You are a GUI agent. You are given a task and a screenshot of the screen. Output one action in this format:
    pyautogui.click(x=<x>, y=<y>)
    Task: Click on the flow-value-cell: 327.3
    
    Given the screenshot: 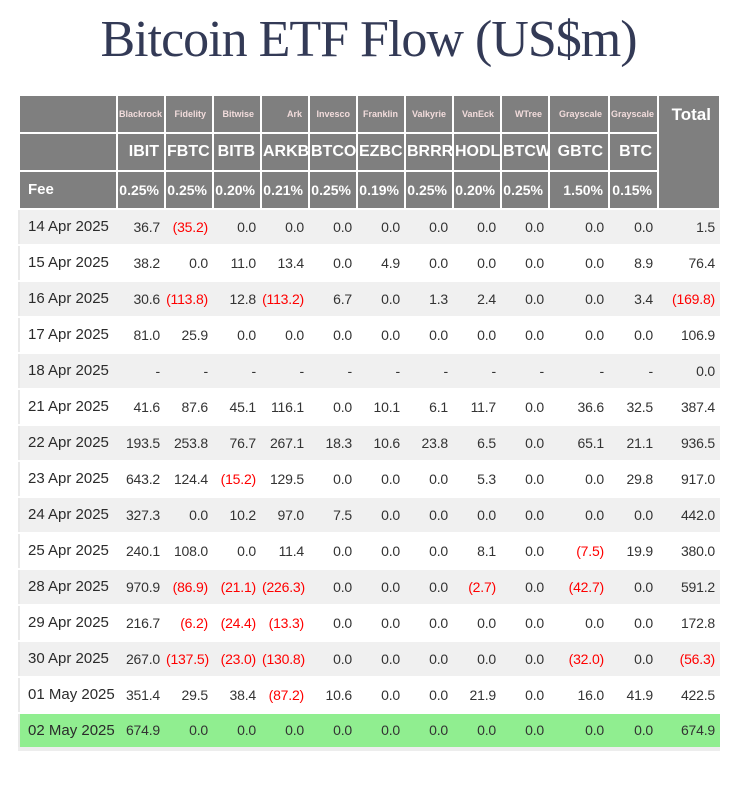 What is the action you would take?
    pyautogui.click(x=141, y=515)
    